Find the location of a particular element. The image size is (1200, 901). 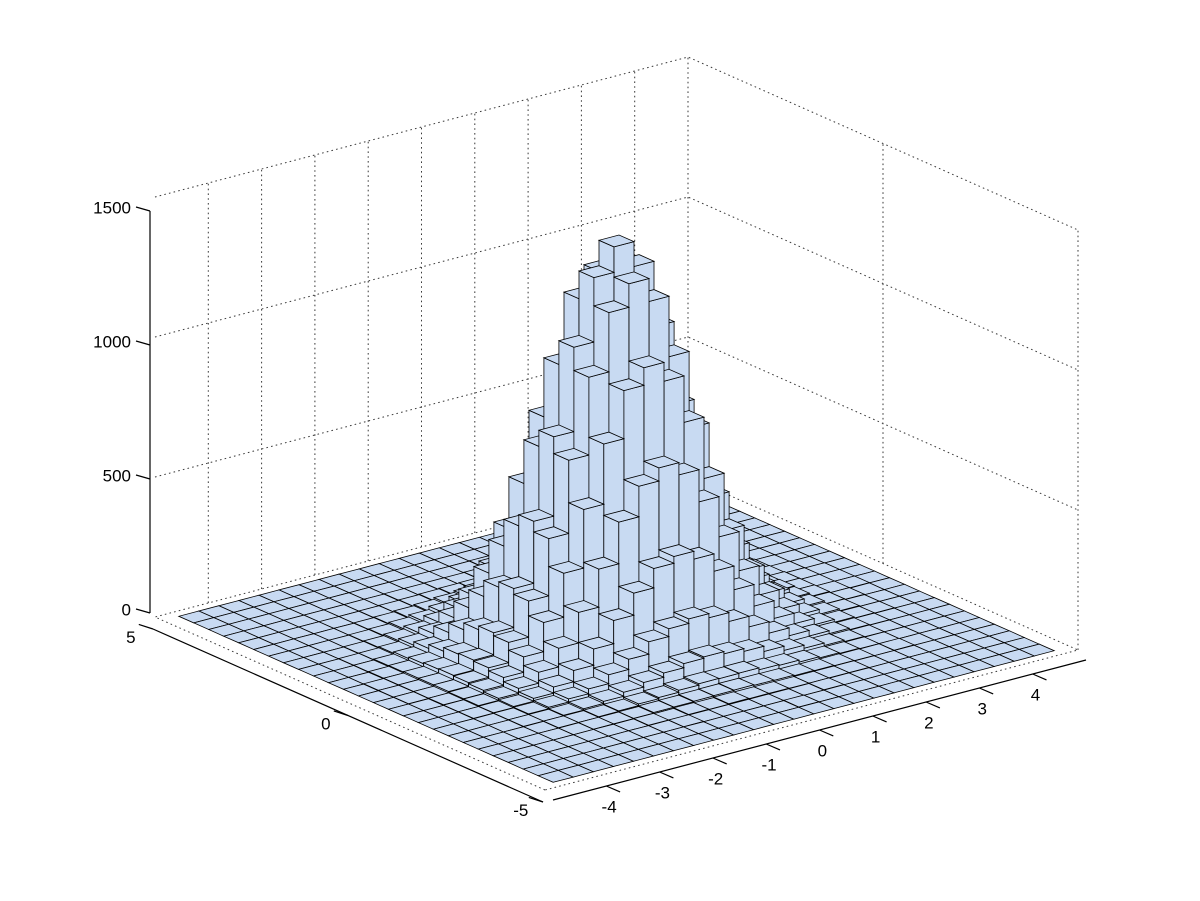

floor-tile is located at coordinates (555, 776).